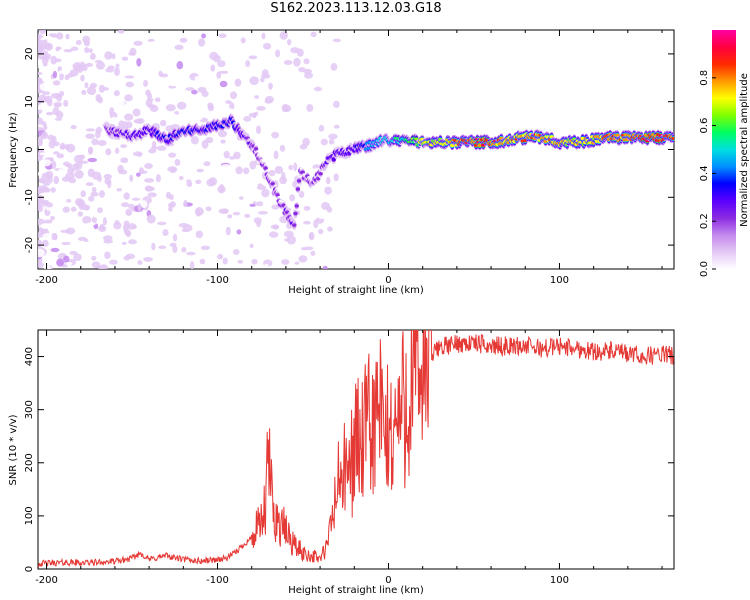  What do you see at coordinates (217, 280) in the screenshot?
I see `spectrogram-xtick-label: -100` at bounding box center [217, 280].